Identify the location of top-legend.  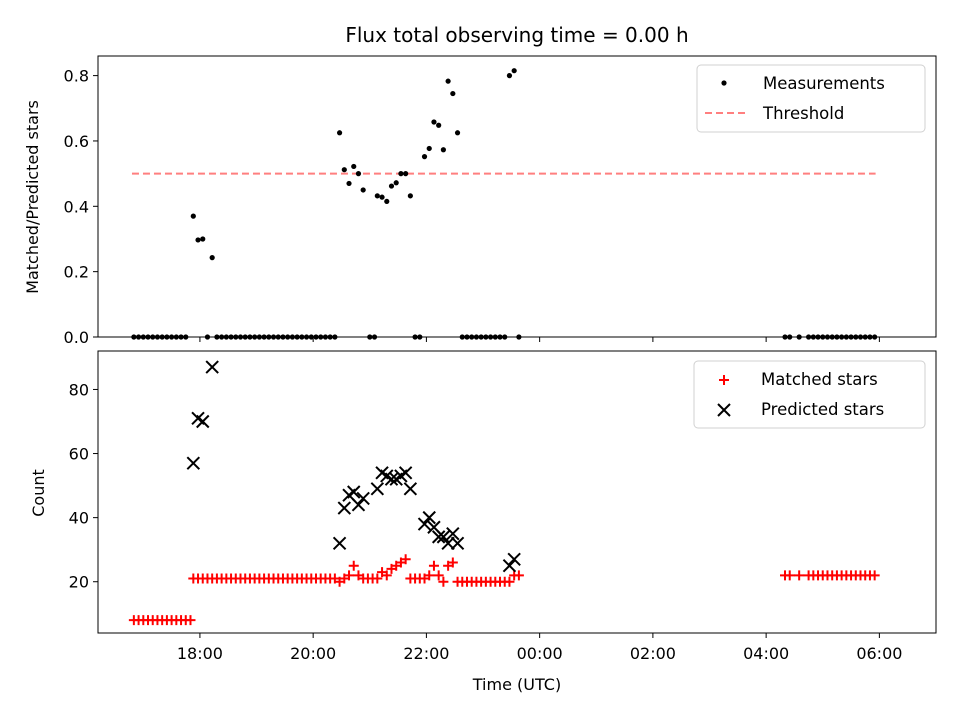
(811, 98).